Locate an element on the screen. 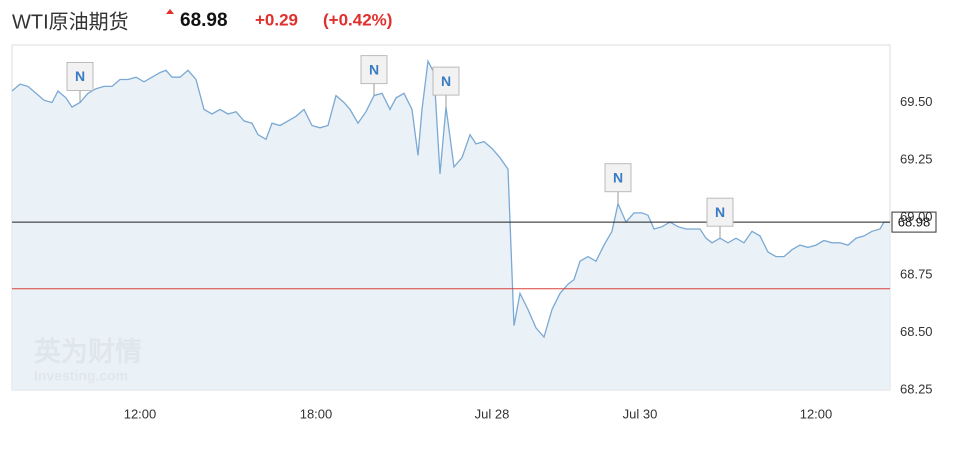 This screenshot has width=958, height=455. up-icon is located at coordinates (170, 11).